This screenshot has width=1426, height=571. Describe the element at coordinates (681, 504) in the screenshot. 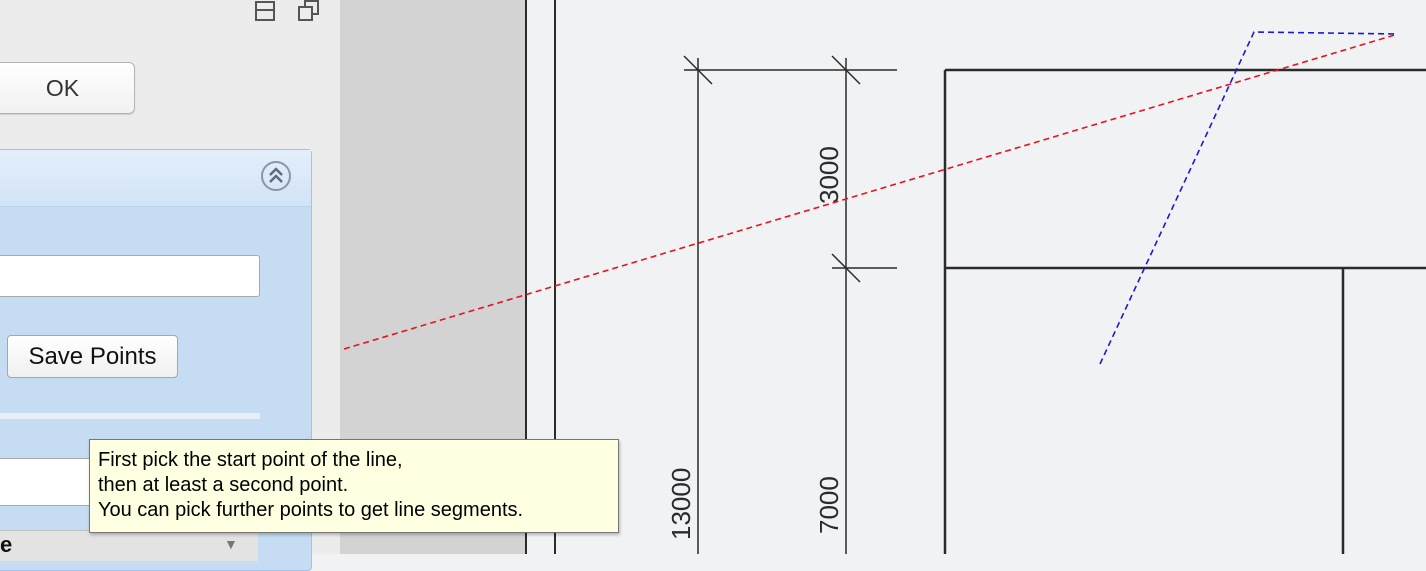

I see `dimension-label-total: 13000` at that location.